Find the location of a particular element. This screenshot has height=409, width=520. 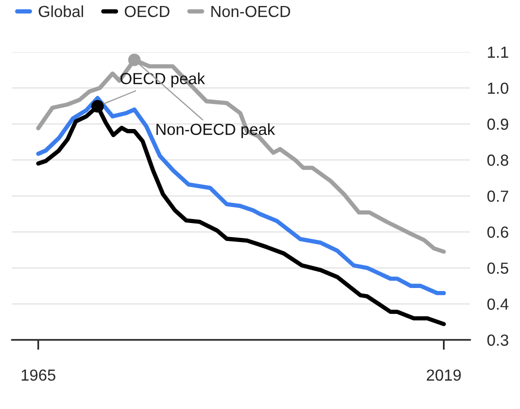

y-tick-label: 1.1 is located at coordinates (498, 52).